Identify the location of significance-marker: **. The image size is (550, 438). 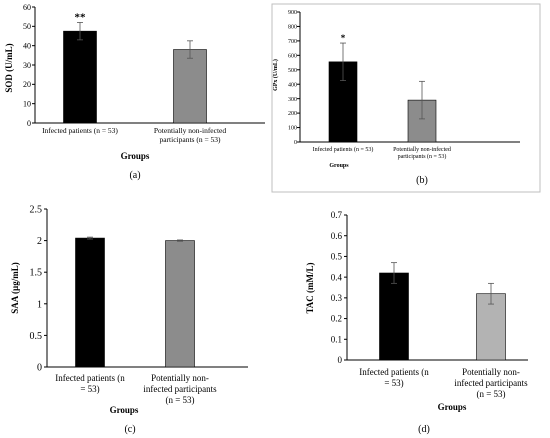
(81, 17).